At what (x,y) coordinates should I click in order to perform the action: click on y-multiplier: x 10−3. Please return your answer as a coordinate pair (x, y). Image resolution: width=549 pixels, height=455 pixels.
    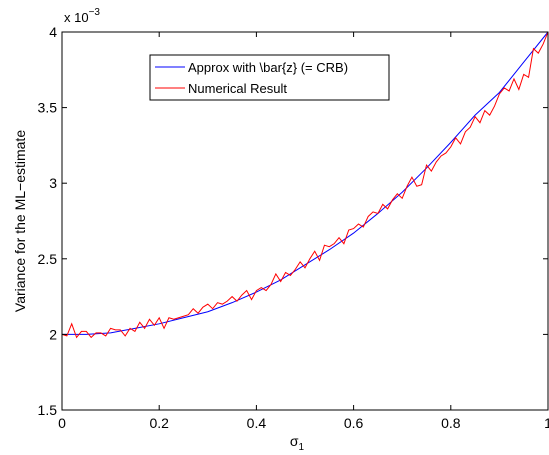
    Looking at the image, I should click on (82, 16).